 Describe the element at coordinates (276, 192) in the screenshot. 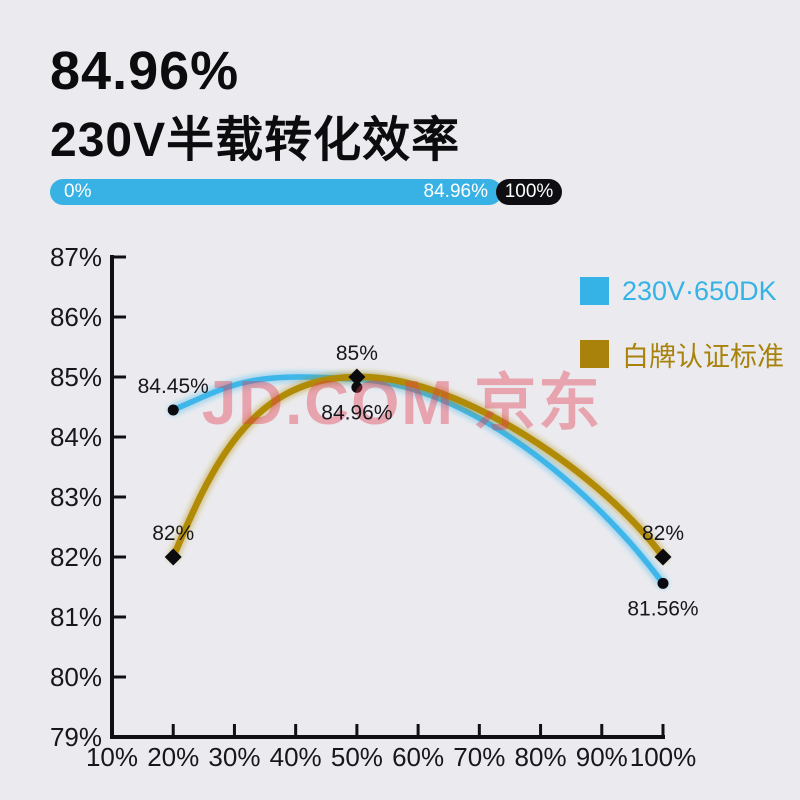

I see `progress-fill: 0% 84.96%` at that location.